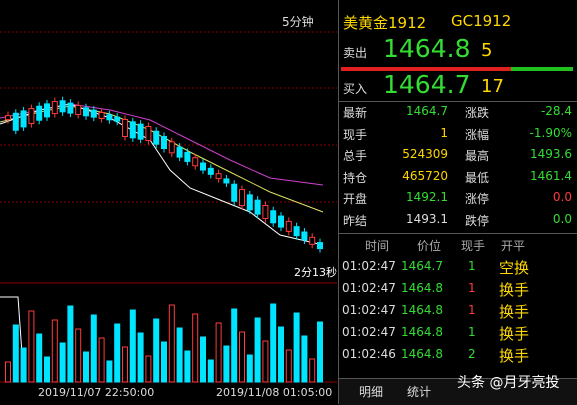 The image size is (577, 405). I want to click on stat-value: 1464.7, so click(427, 111).